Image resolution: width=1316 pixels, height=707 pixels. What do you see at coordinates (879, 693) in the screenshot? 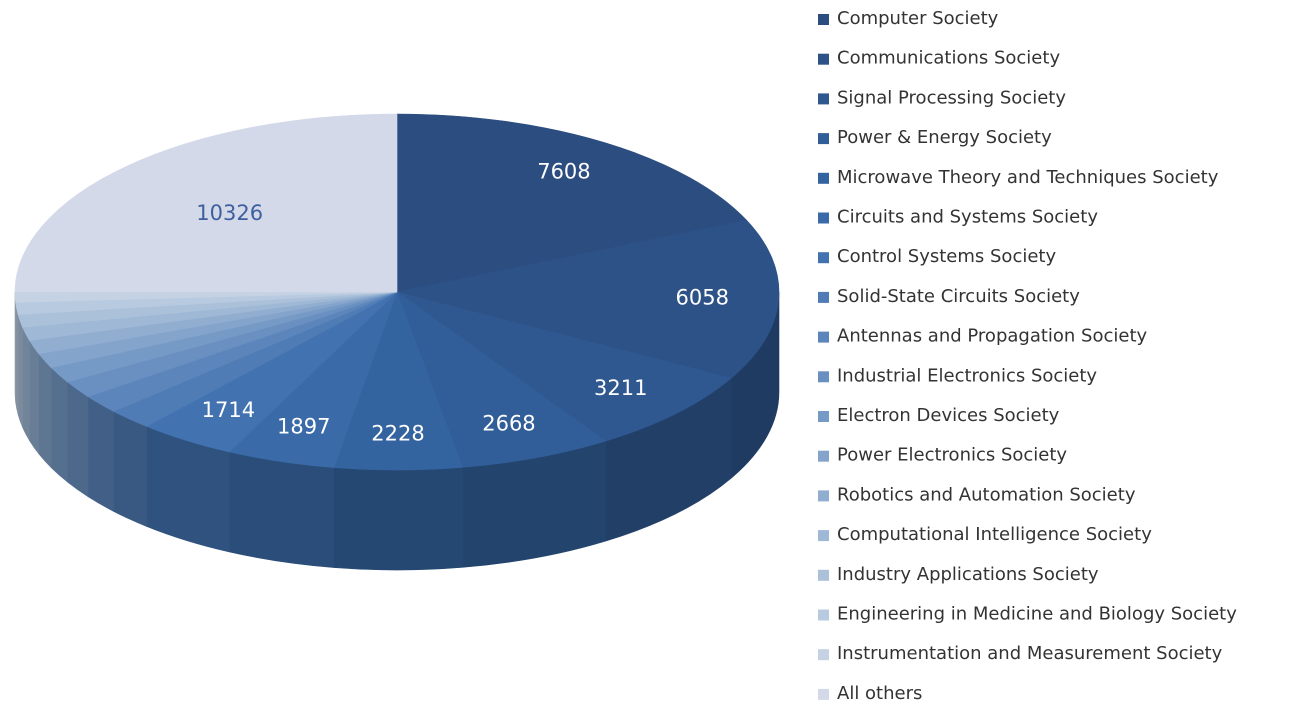
I see `legend-label: All others` at bounding box center [879, 693].